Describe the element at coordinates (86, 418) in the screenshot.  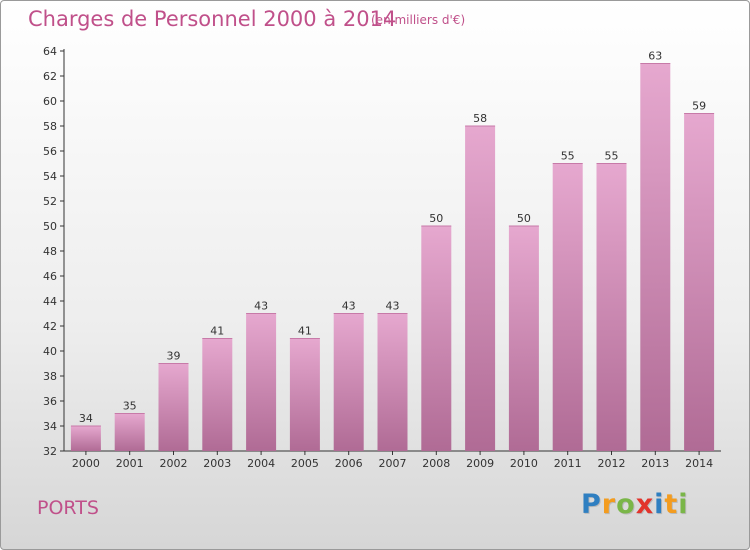
I see `data-label: 34` at that location.